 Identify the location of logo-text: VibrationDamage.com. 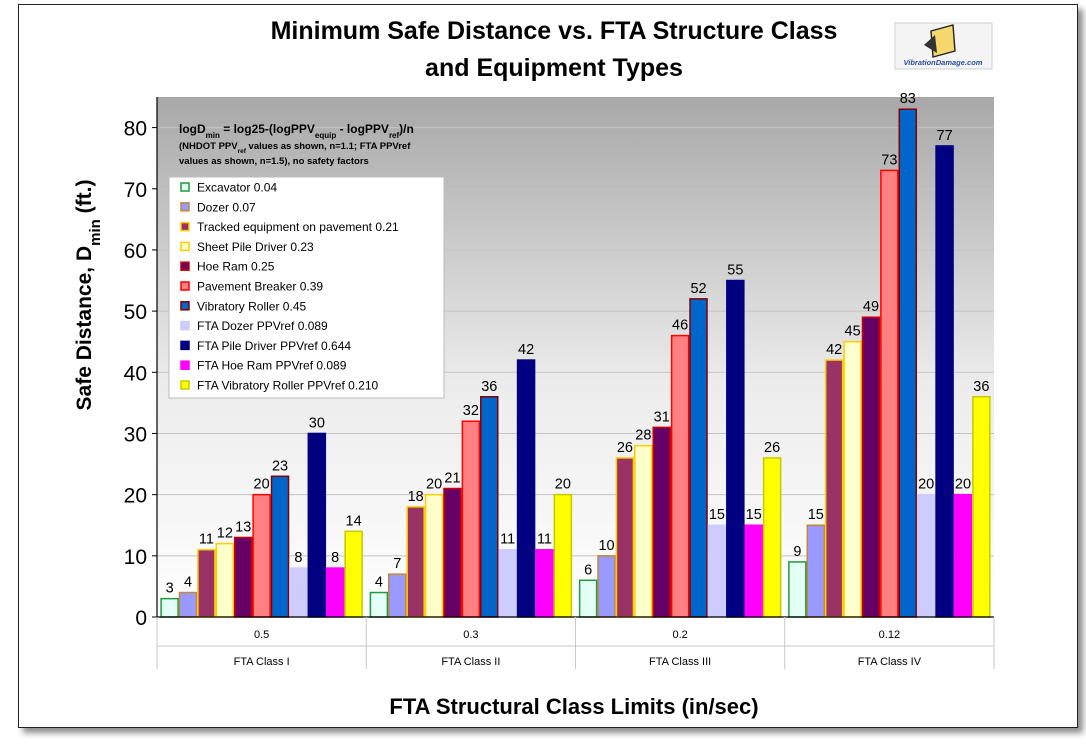
(943, 62).